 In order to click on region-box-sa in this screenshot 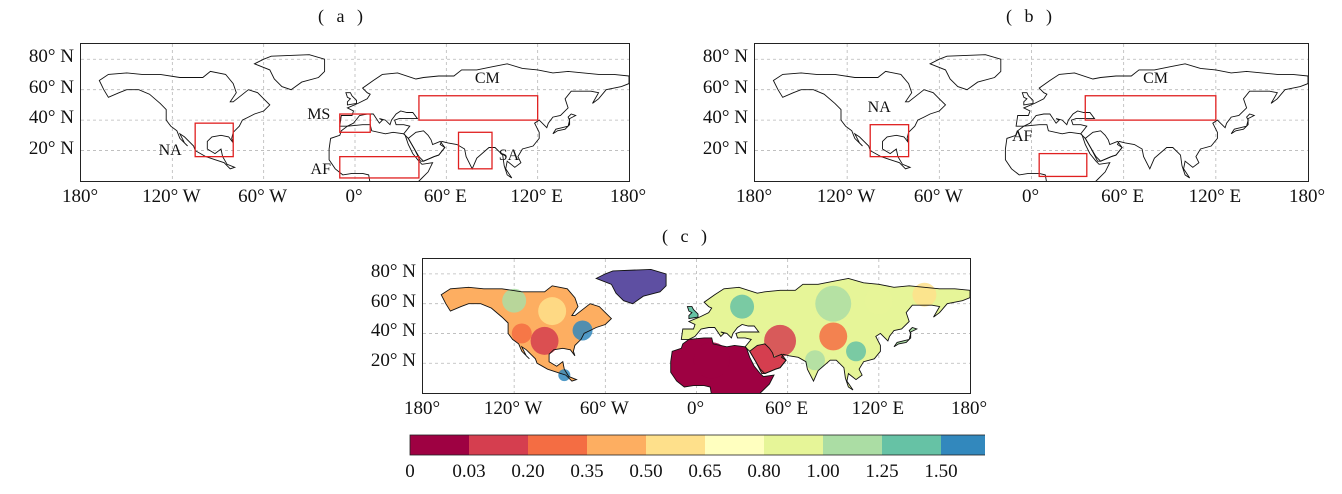, I will do `click(475, 150)`.